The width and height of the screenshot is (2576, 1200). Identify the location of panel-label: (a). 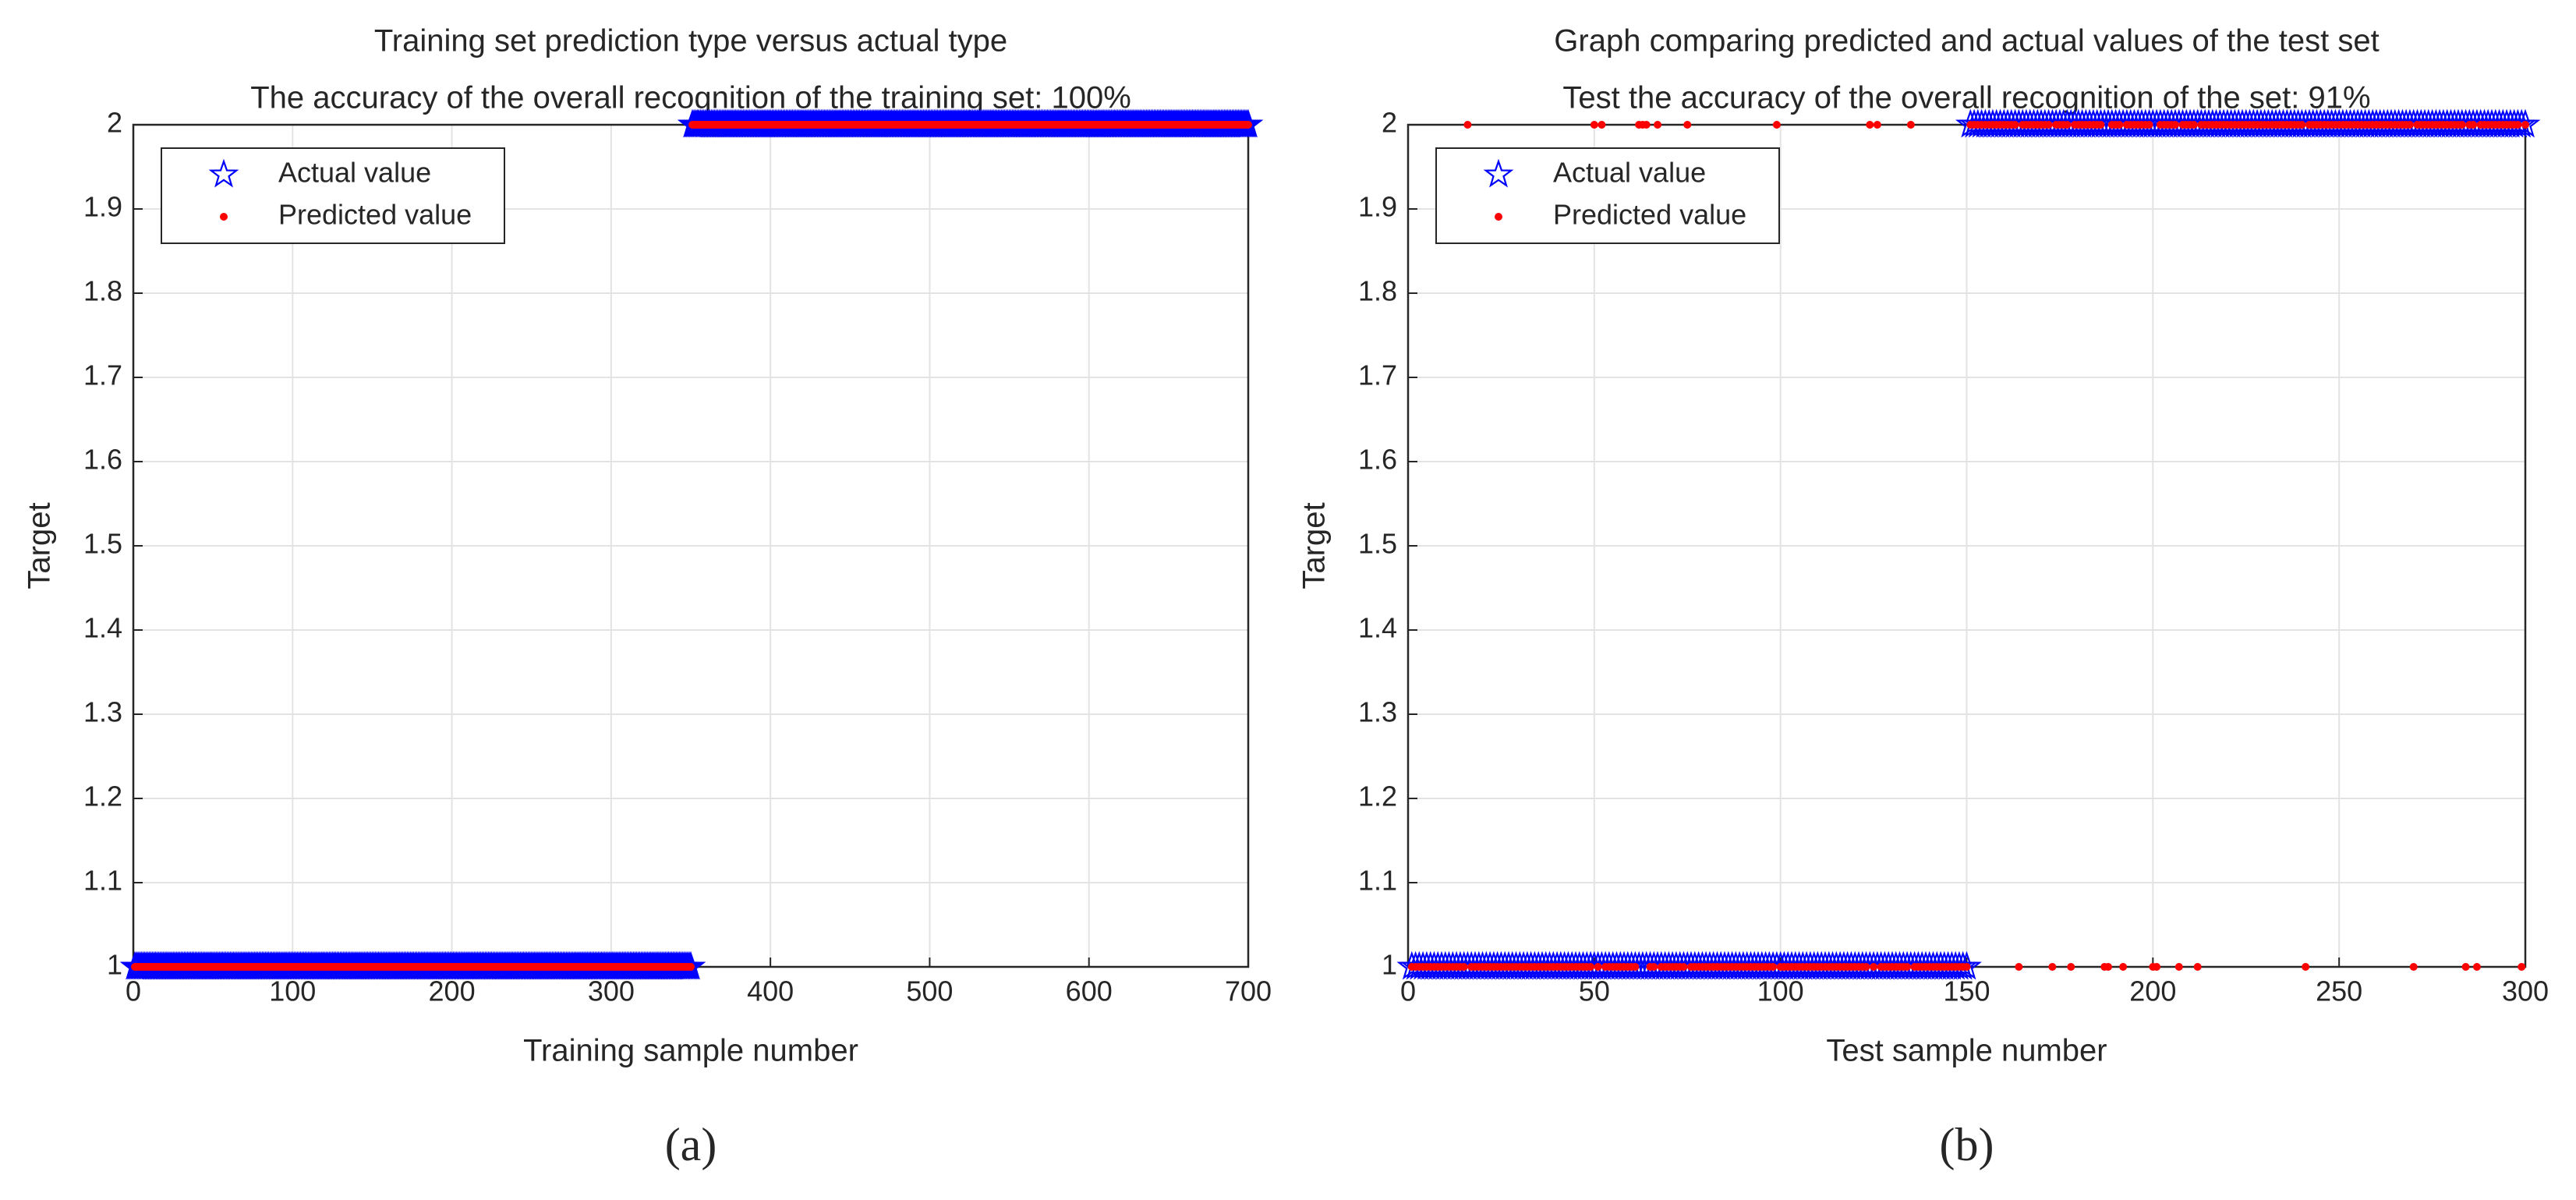
(691, 1144).